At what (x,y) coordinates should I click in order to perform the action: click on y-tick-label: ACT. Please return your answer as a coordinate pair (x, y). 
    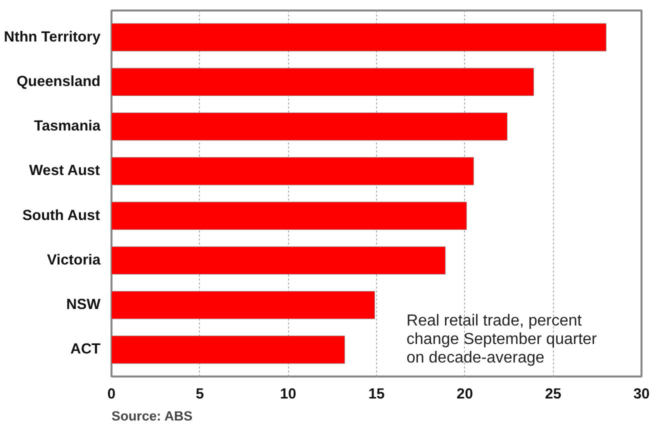
    Looking at the image, I should click on (85, 350).